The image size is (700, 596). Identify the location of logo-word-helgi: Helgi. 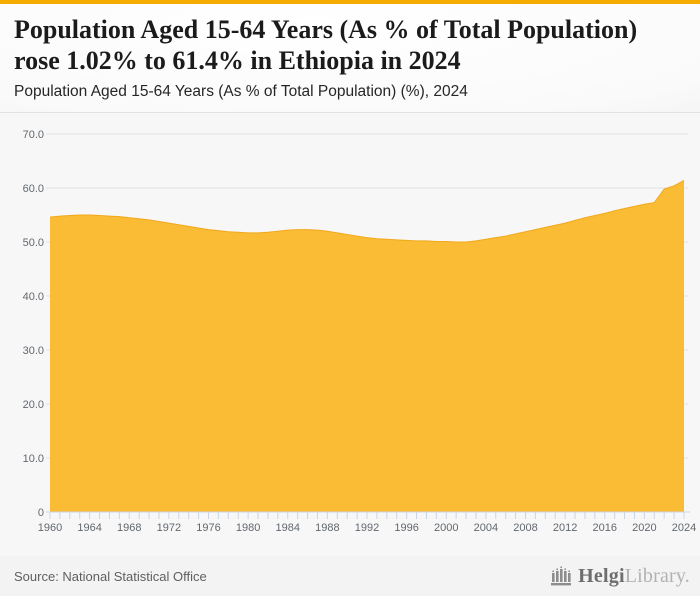
(601, 575).